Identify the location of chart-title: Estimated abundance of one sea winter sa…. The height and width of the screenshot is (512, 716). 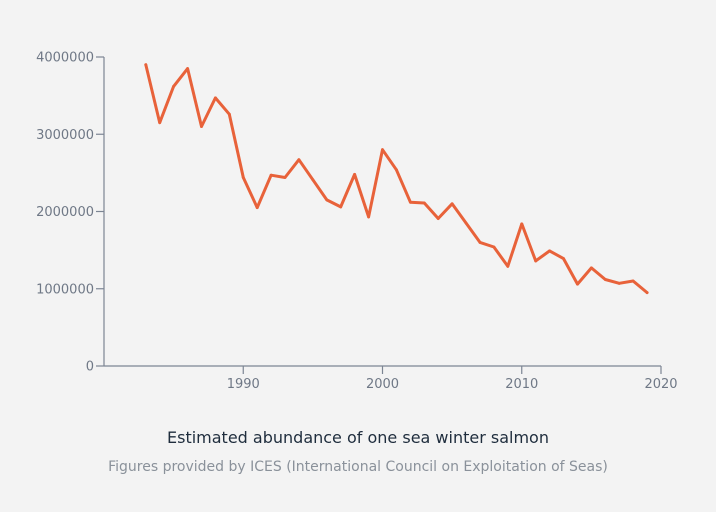
(358, 437).